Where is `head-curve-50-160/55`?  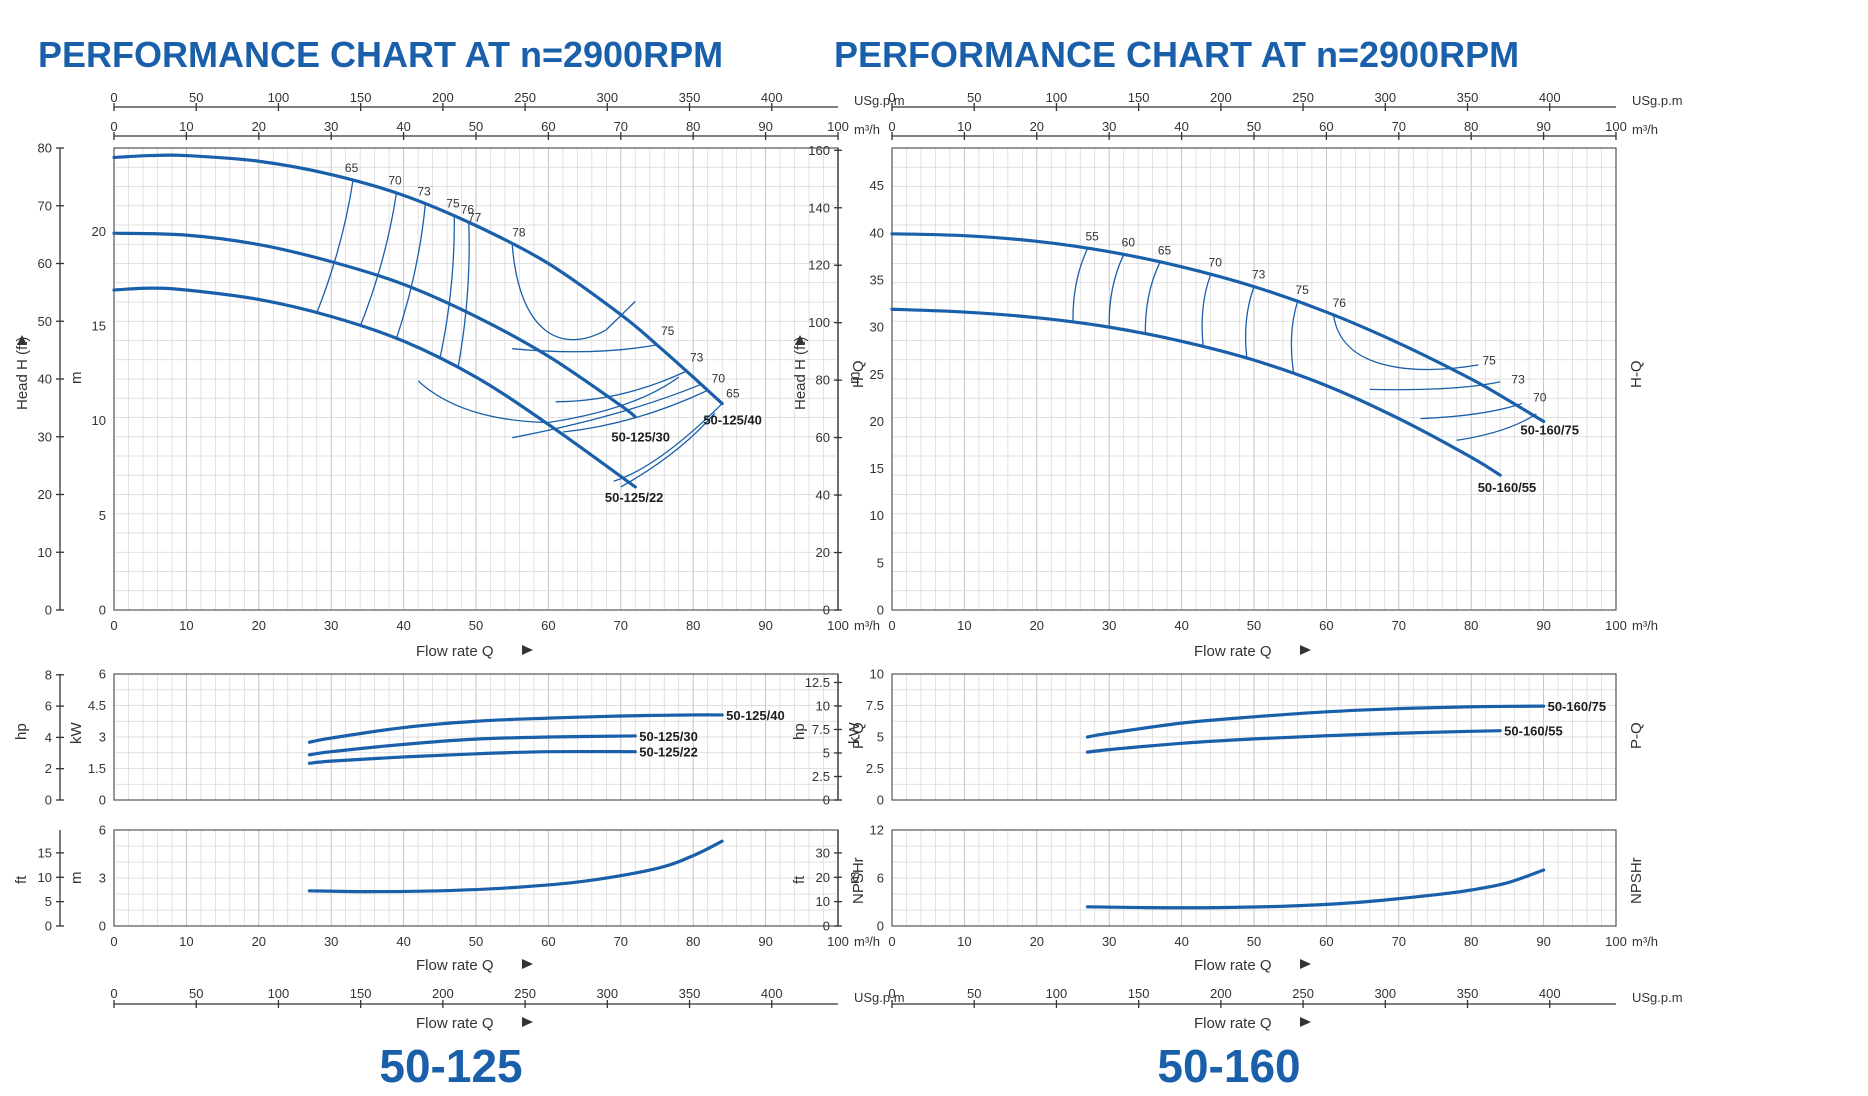
head-curve-50-160/55 is located at coordinates (1196, 392).